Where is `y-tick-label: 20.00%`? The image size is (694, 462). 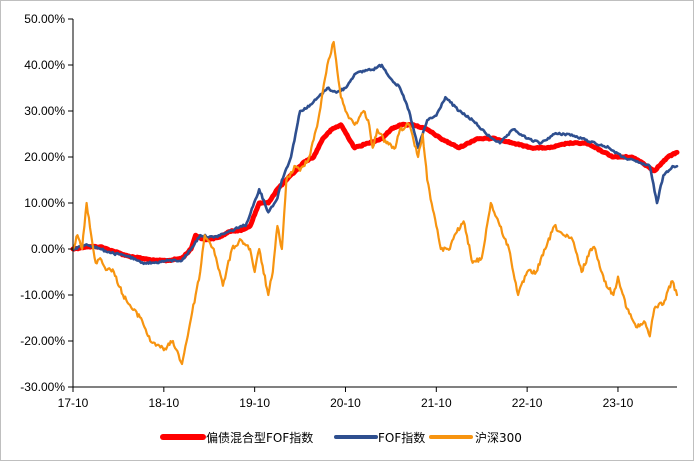
y-tick-label: 20.00% is located at coordinates (44, 157).